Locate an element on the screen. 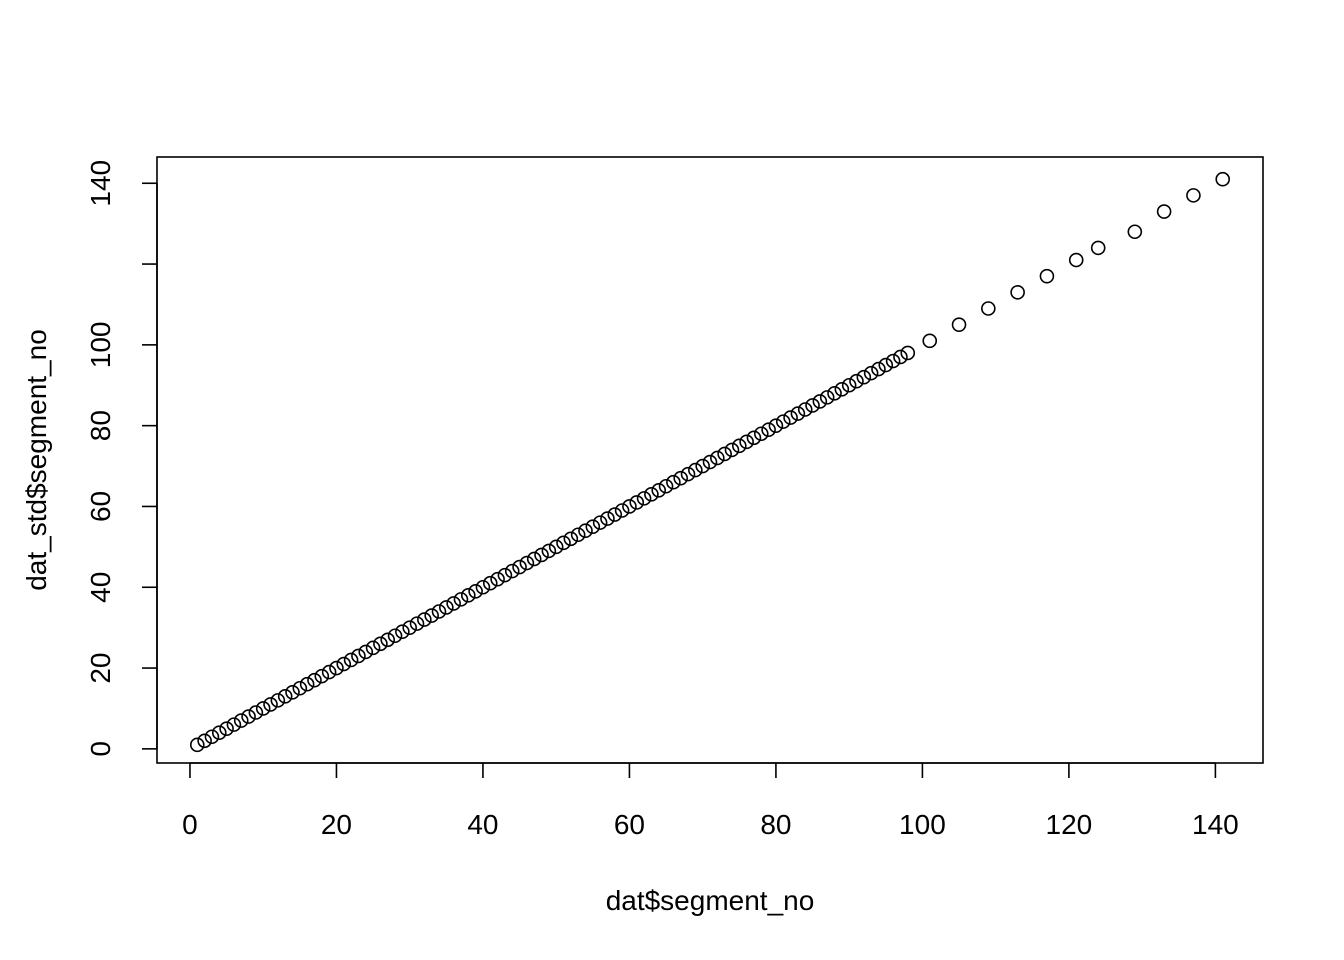  y-axis: 0 20 40 60 80 100 140 is located at coordinates (121, 458).